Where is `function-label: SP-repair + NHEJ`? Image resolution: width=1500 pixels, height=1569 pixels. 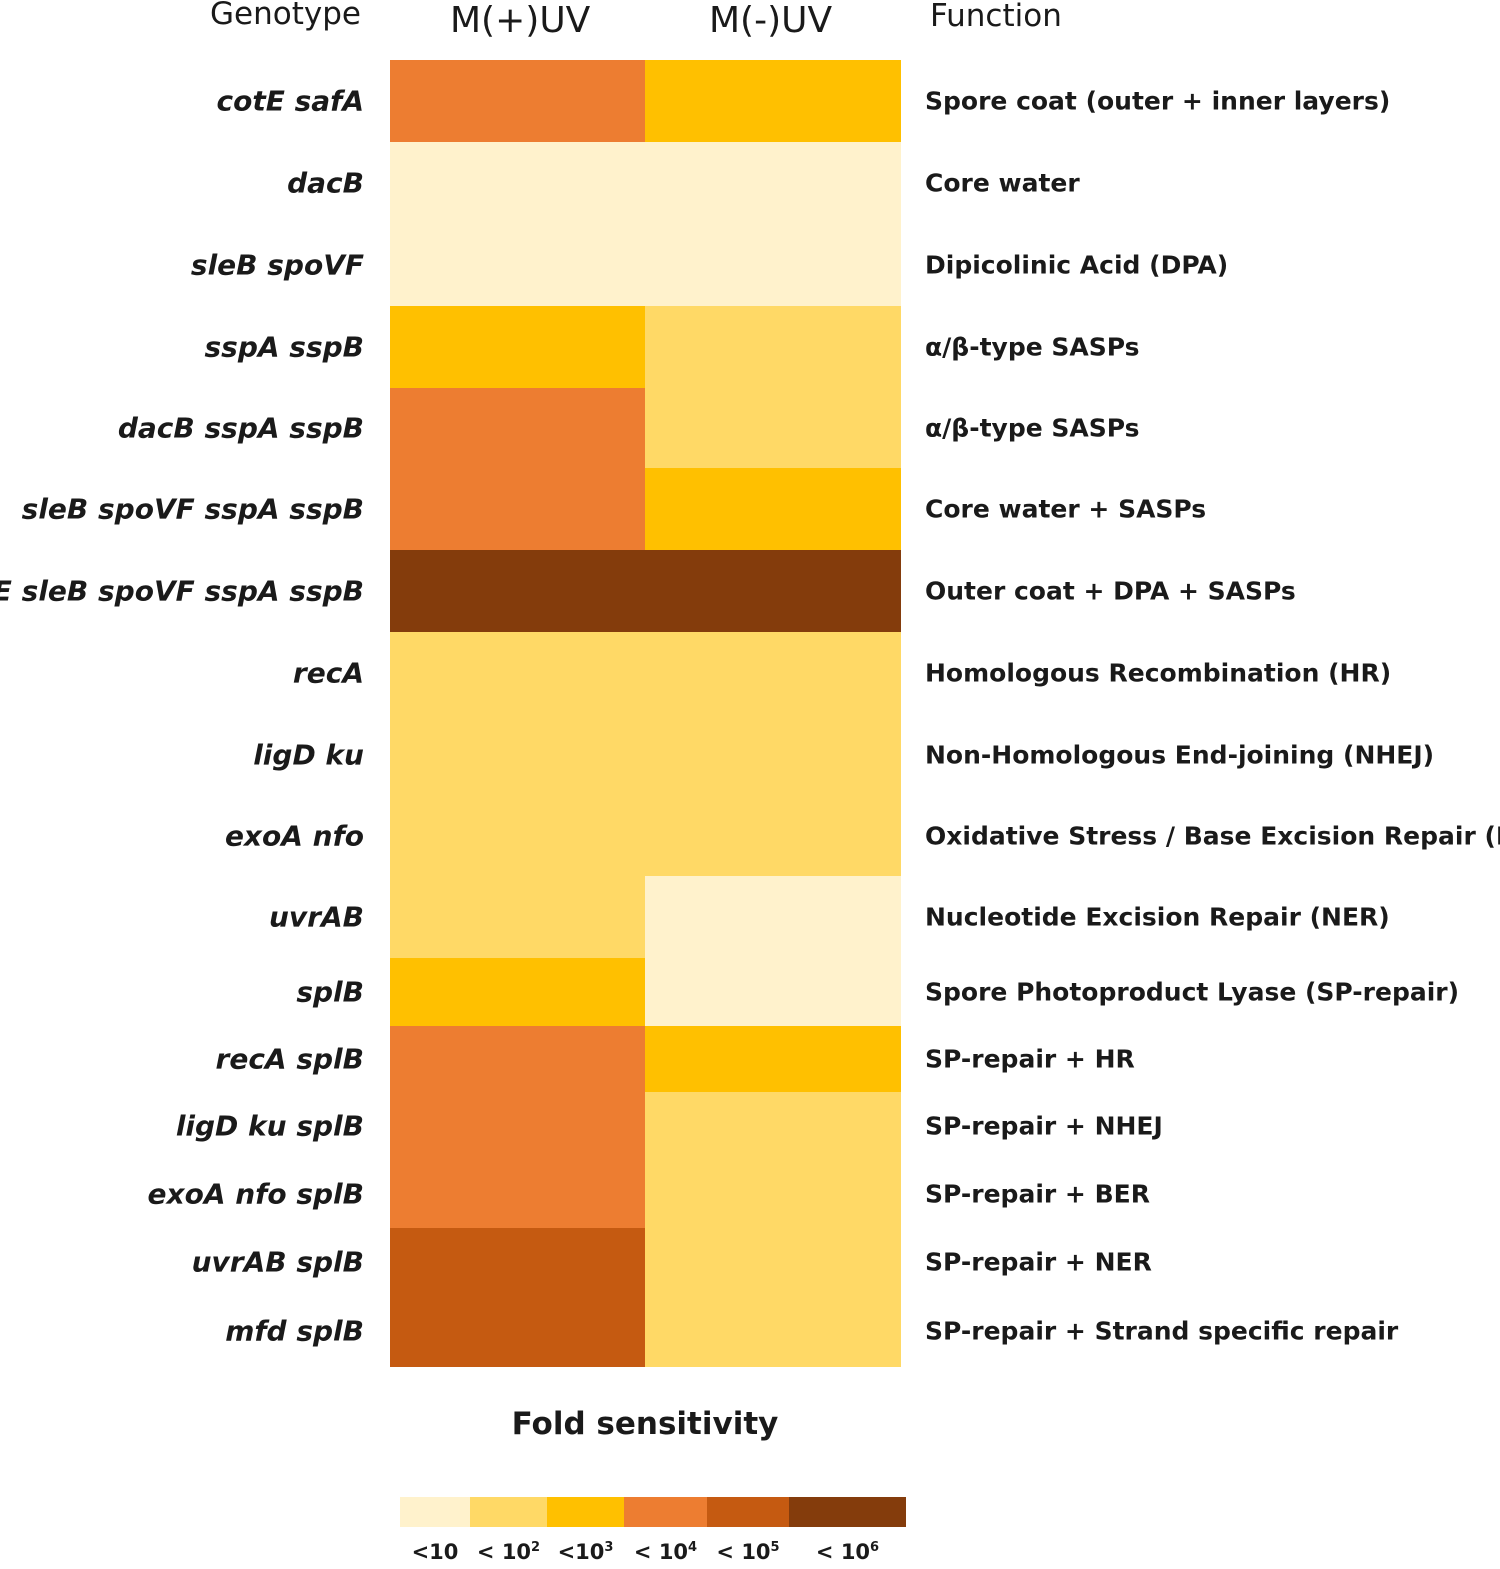 function-label: SP-repair + NHEJ is located at coordinates (1044, 1126).